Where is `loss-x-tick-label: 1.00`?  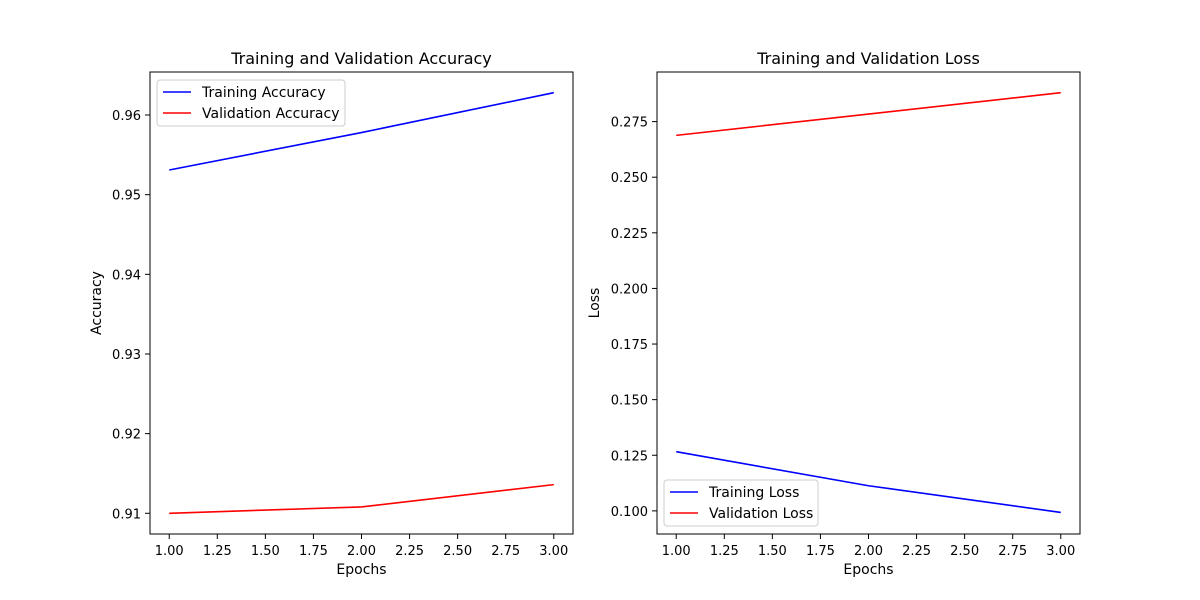
loss-x-tick-label: 1.00 is located at coordinates (676, 551).